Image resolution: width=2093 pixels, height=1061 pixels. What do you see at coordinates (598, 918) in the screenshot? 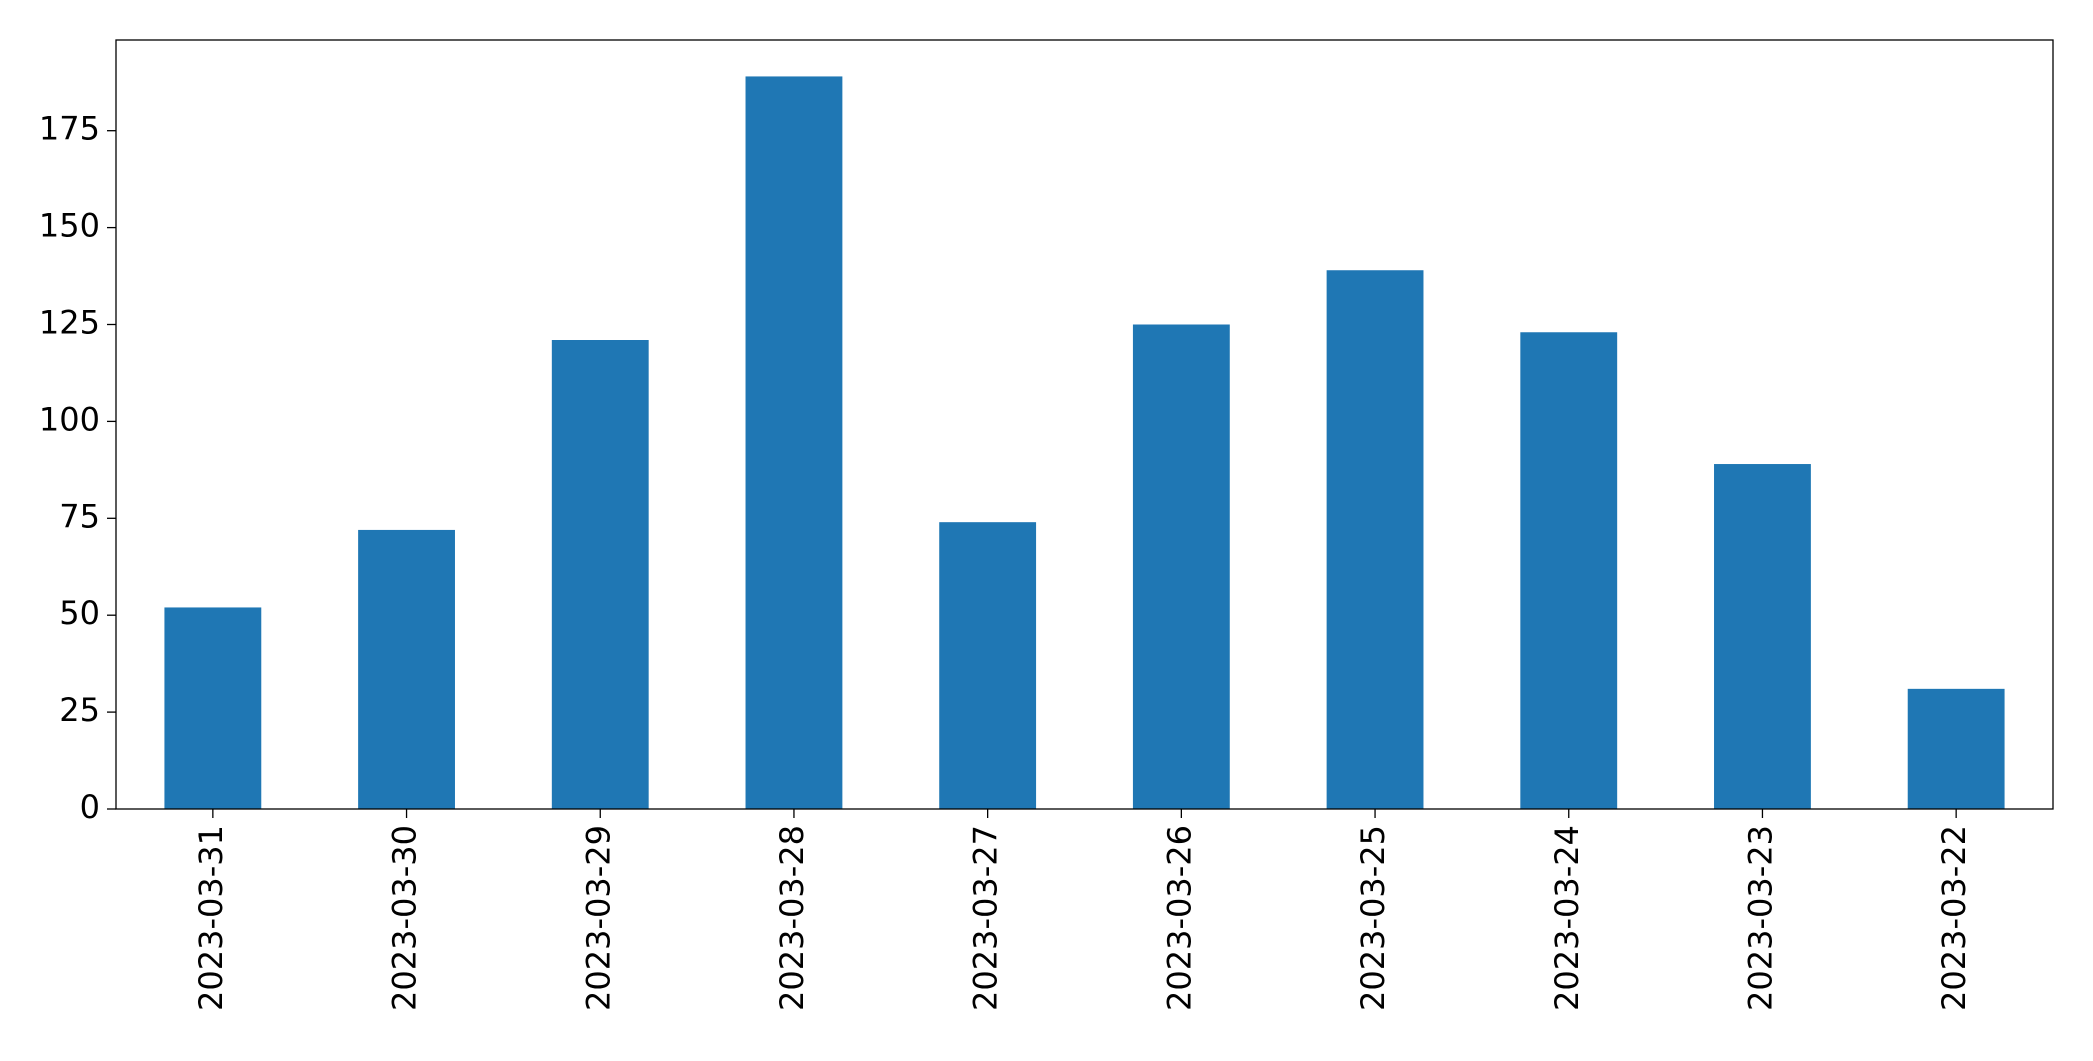
I see `x-tick-label: 2023-03-29` at bounding box center [598, 918].